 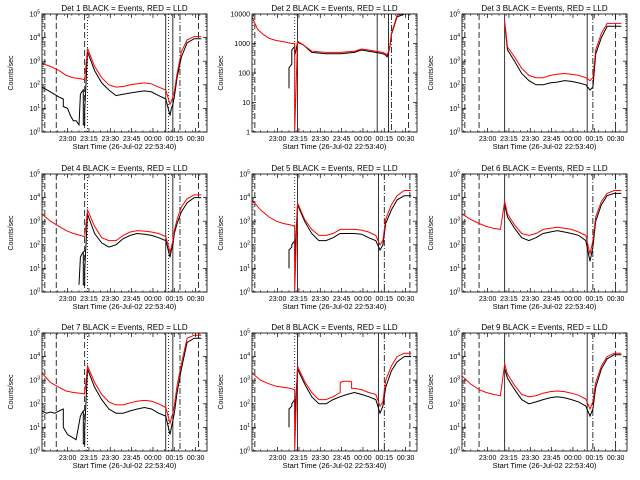 What do you see at coordinates (334, 8) in the screenshot?
I see `panel-title: Det 2 BLACK = Events, RED = LLD` at bounding box center [334, 8].